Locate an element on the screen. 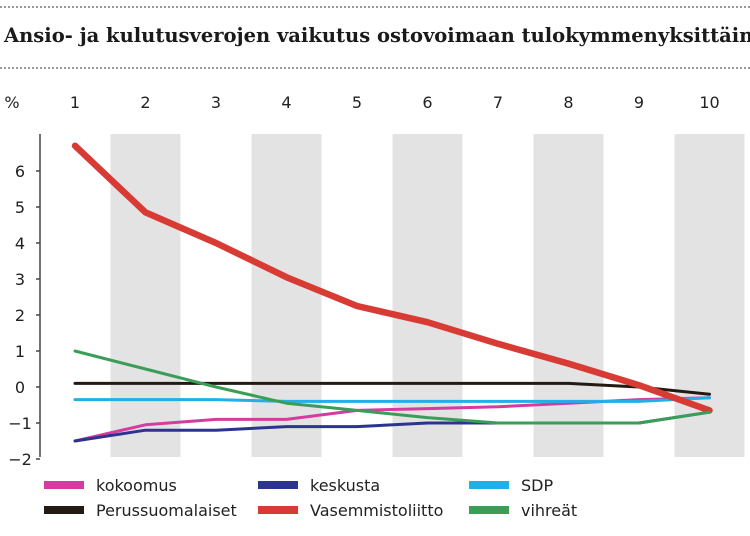 This screenshot has height=536, width=750. y-tick-label: 3 is located at coordinates (20, 279).